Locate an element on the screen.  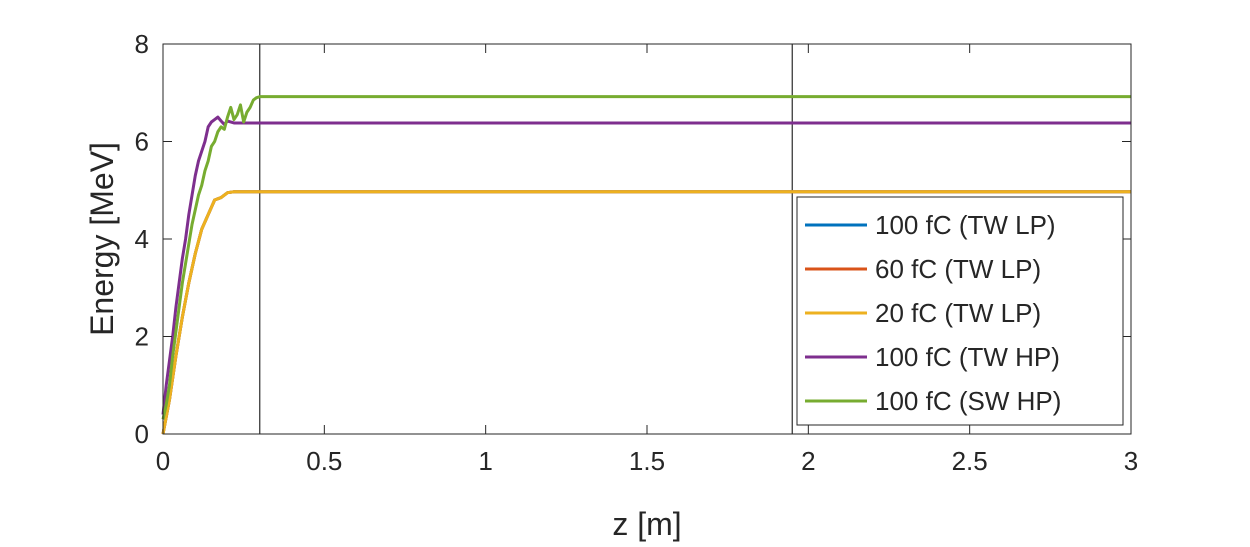
y-tick-label: 2 is located at coordinates (142, 337).